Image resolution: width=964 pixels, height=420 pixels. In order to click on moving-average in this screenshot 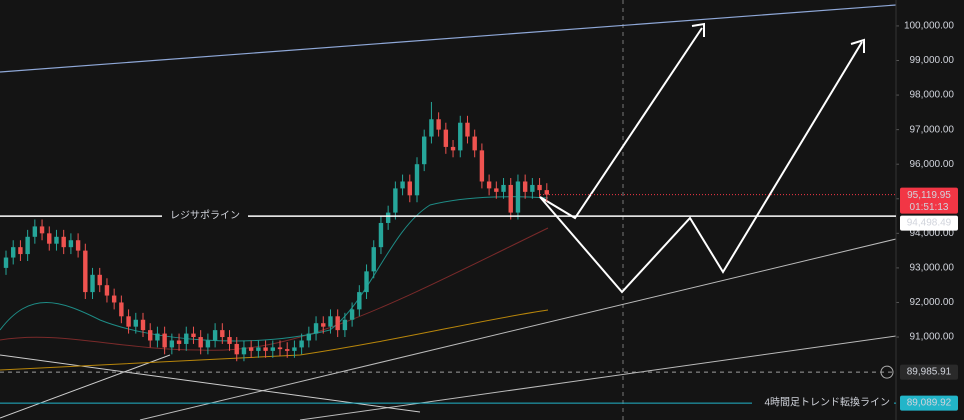, I will do `click(274, 340)`.